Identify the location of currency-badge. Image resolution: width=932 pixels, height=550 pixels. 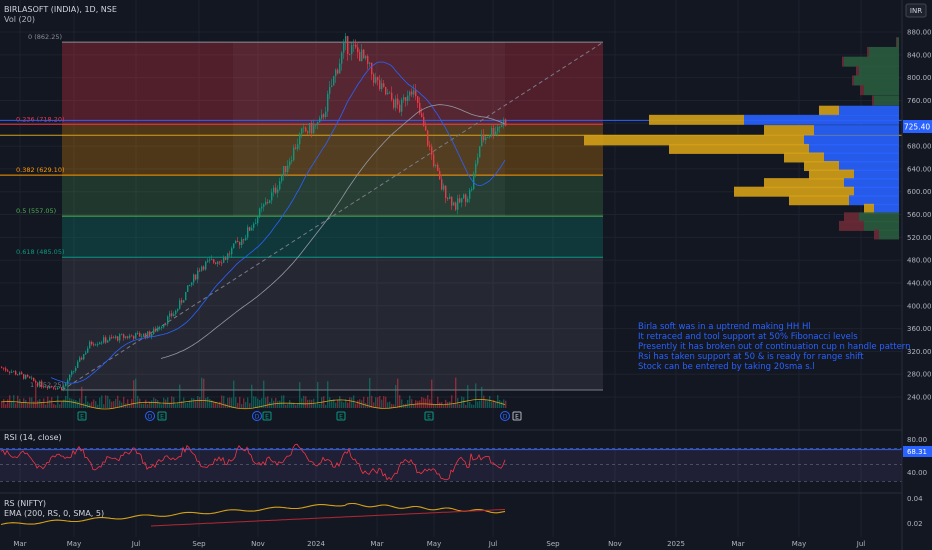
(916, 10).